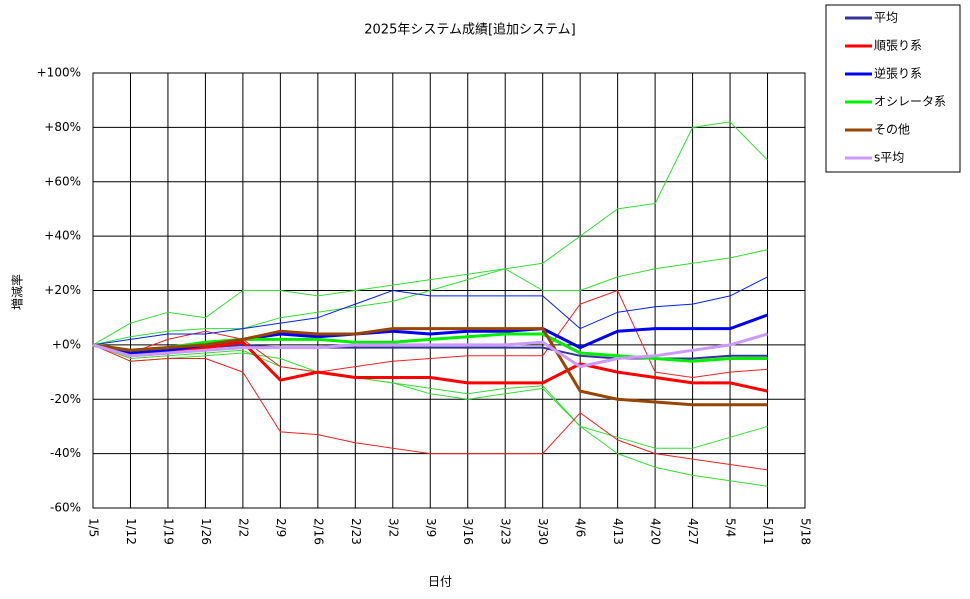  What do you see at coordinates (581, 527) in the screenshot?
I see `x-tick-label: 4/6` at bounding box center [581, 527].